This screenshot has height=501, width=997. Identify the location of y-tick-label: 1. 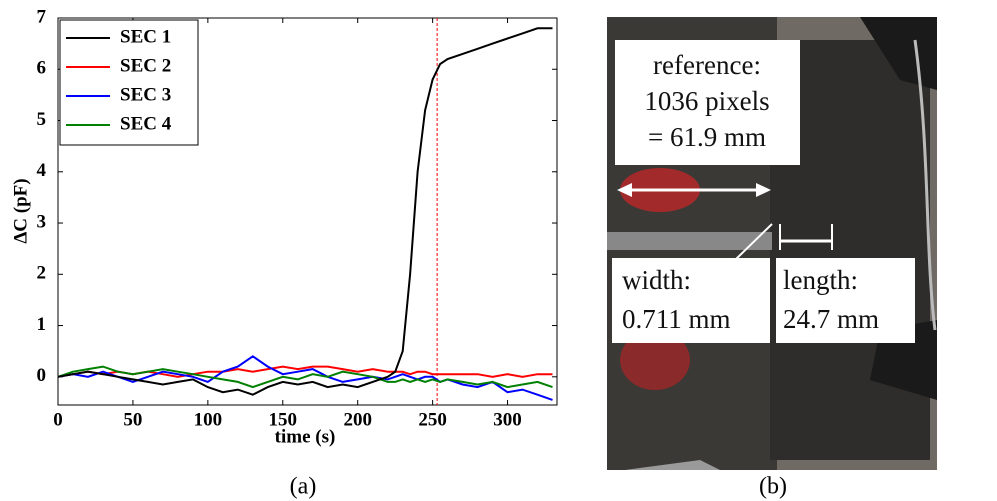
(42, 324).